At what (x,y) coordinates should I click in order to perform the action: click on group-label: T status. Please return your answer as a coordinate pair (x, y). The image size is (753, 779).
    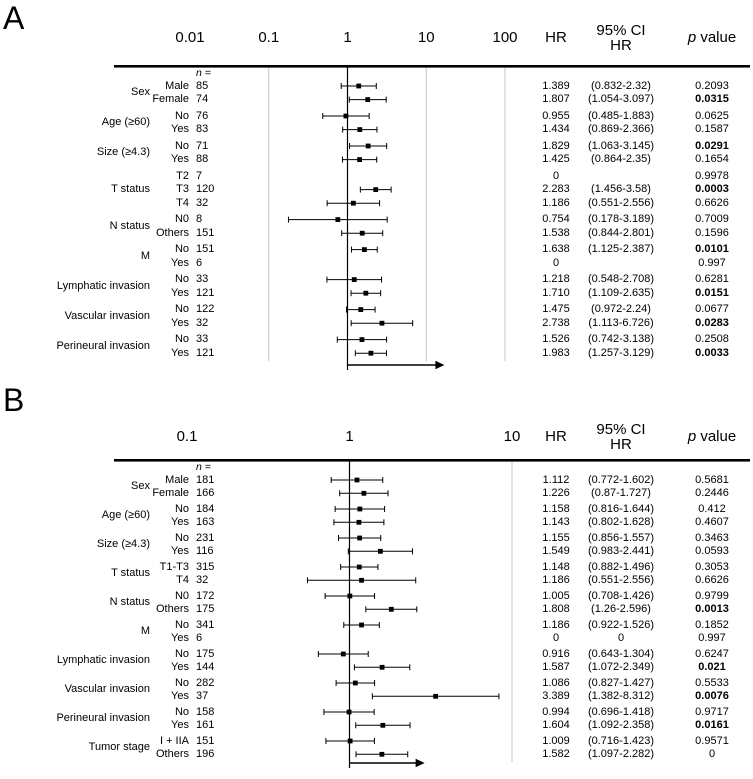
    Looking at the image, I should click on (130, 189).